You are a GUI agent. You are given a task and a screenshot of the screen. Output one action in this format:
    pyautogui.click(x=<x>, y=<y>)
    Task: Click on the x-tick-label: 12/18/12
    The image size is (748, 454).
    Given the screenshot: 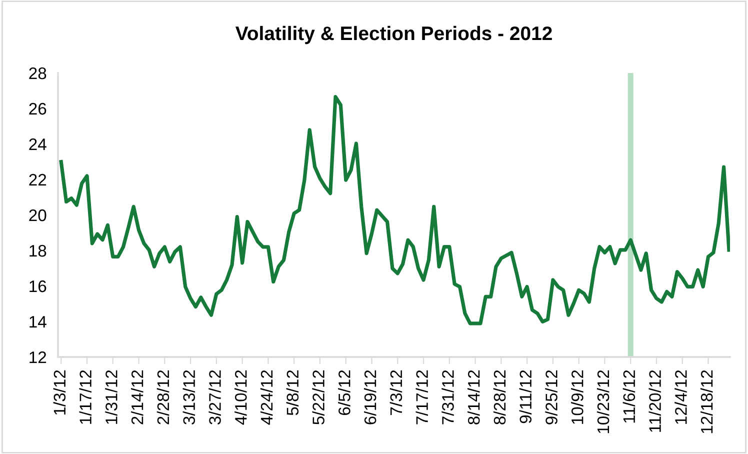 What is the action you would take?
    pyautogui.click(x=706, y=402)
    